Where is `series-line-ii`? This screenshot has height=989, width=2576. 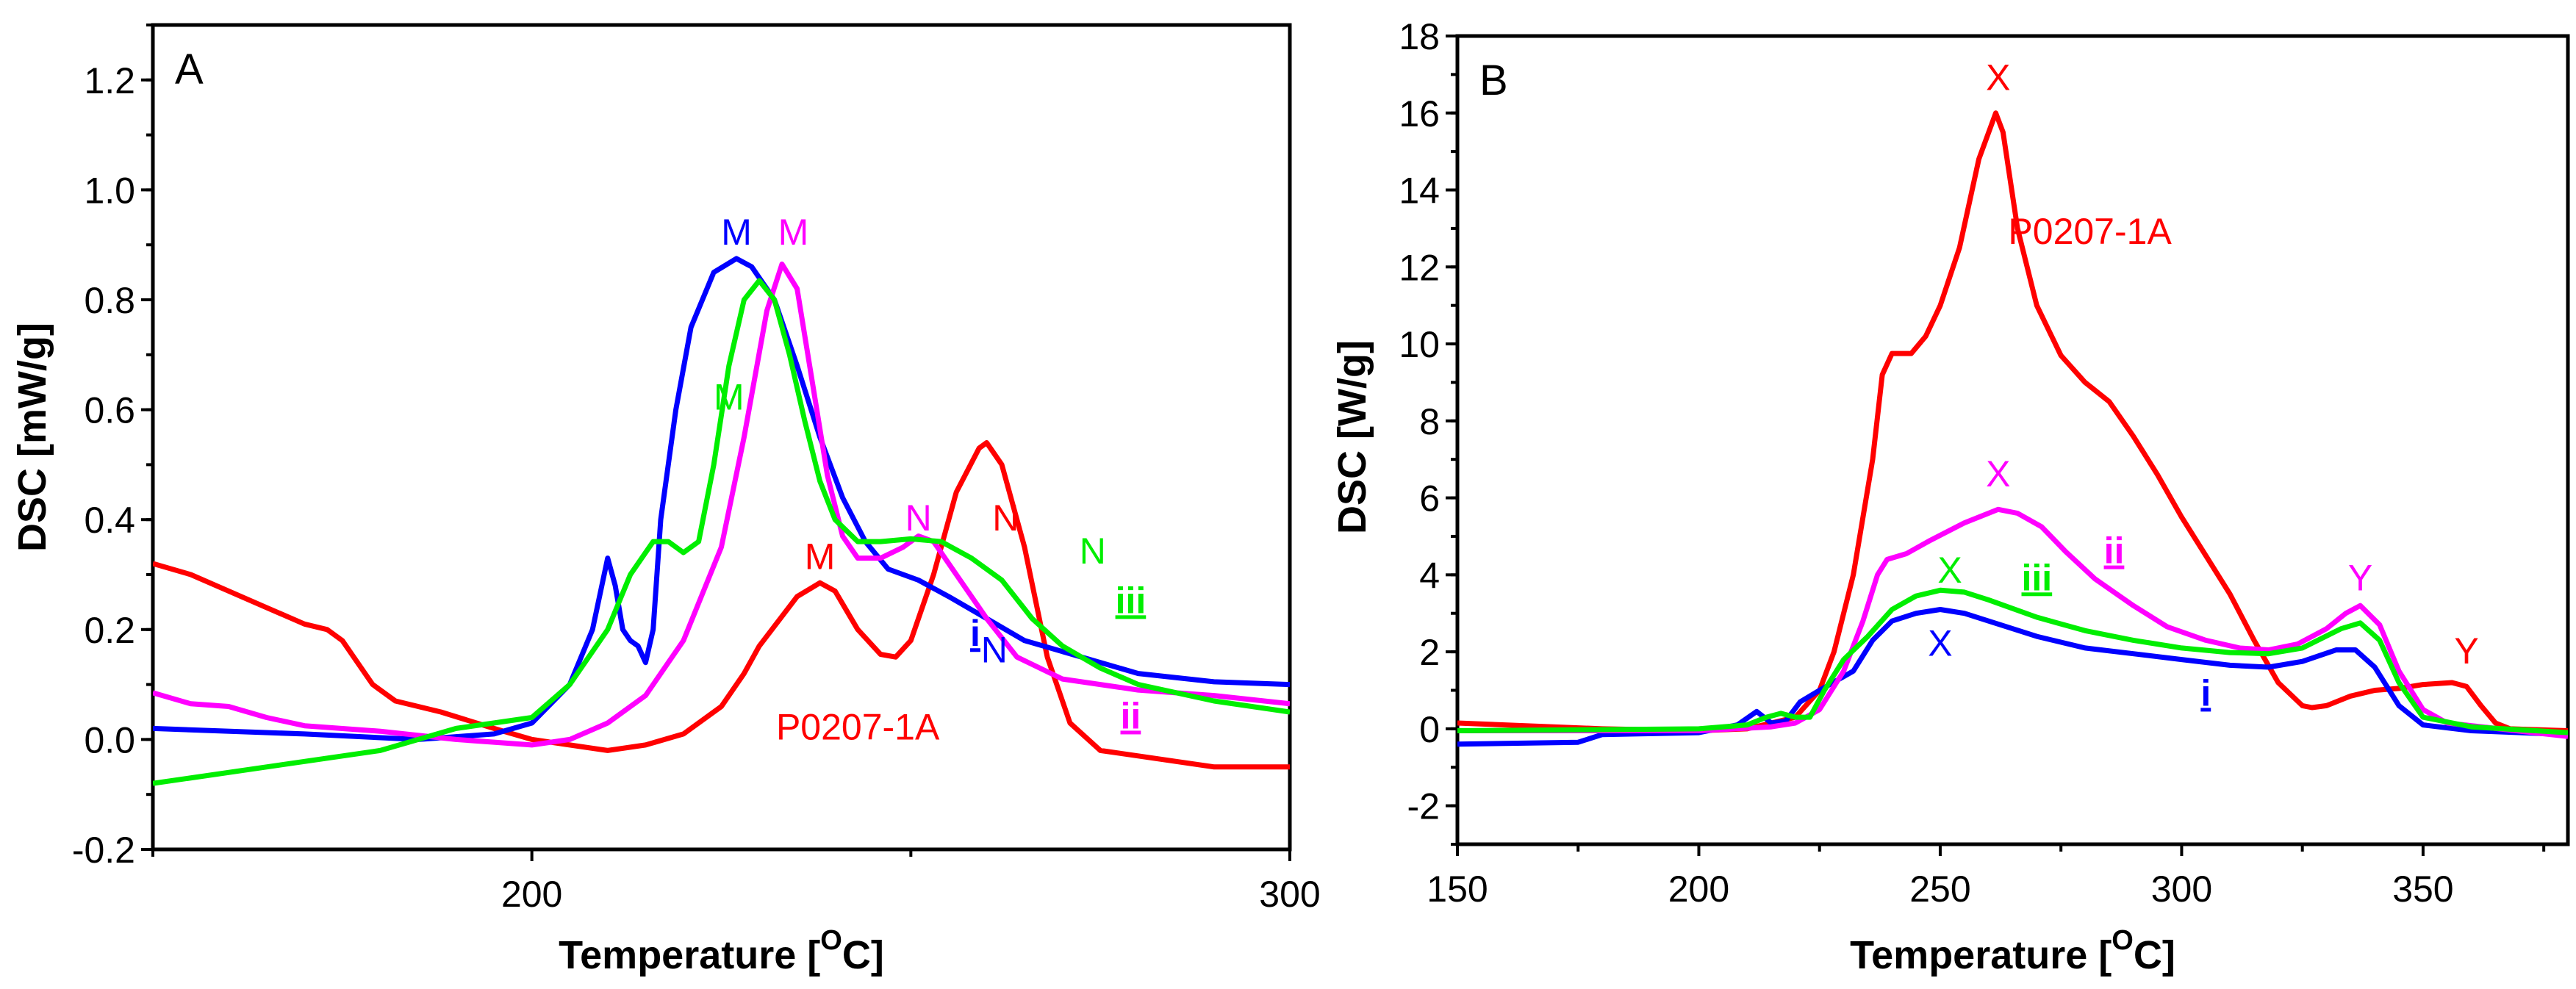 series-line-ii is located at coordinates (2013, 623).